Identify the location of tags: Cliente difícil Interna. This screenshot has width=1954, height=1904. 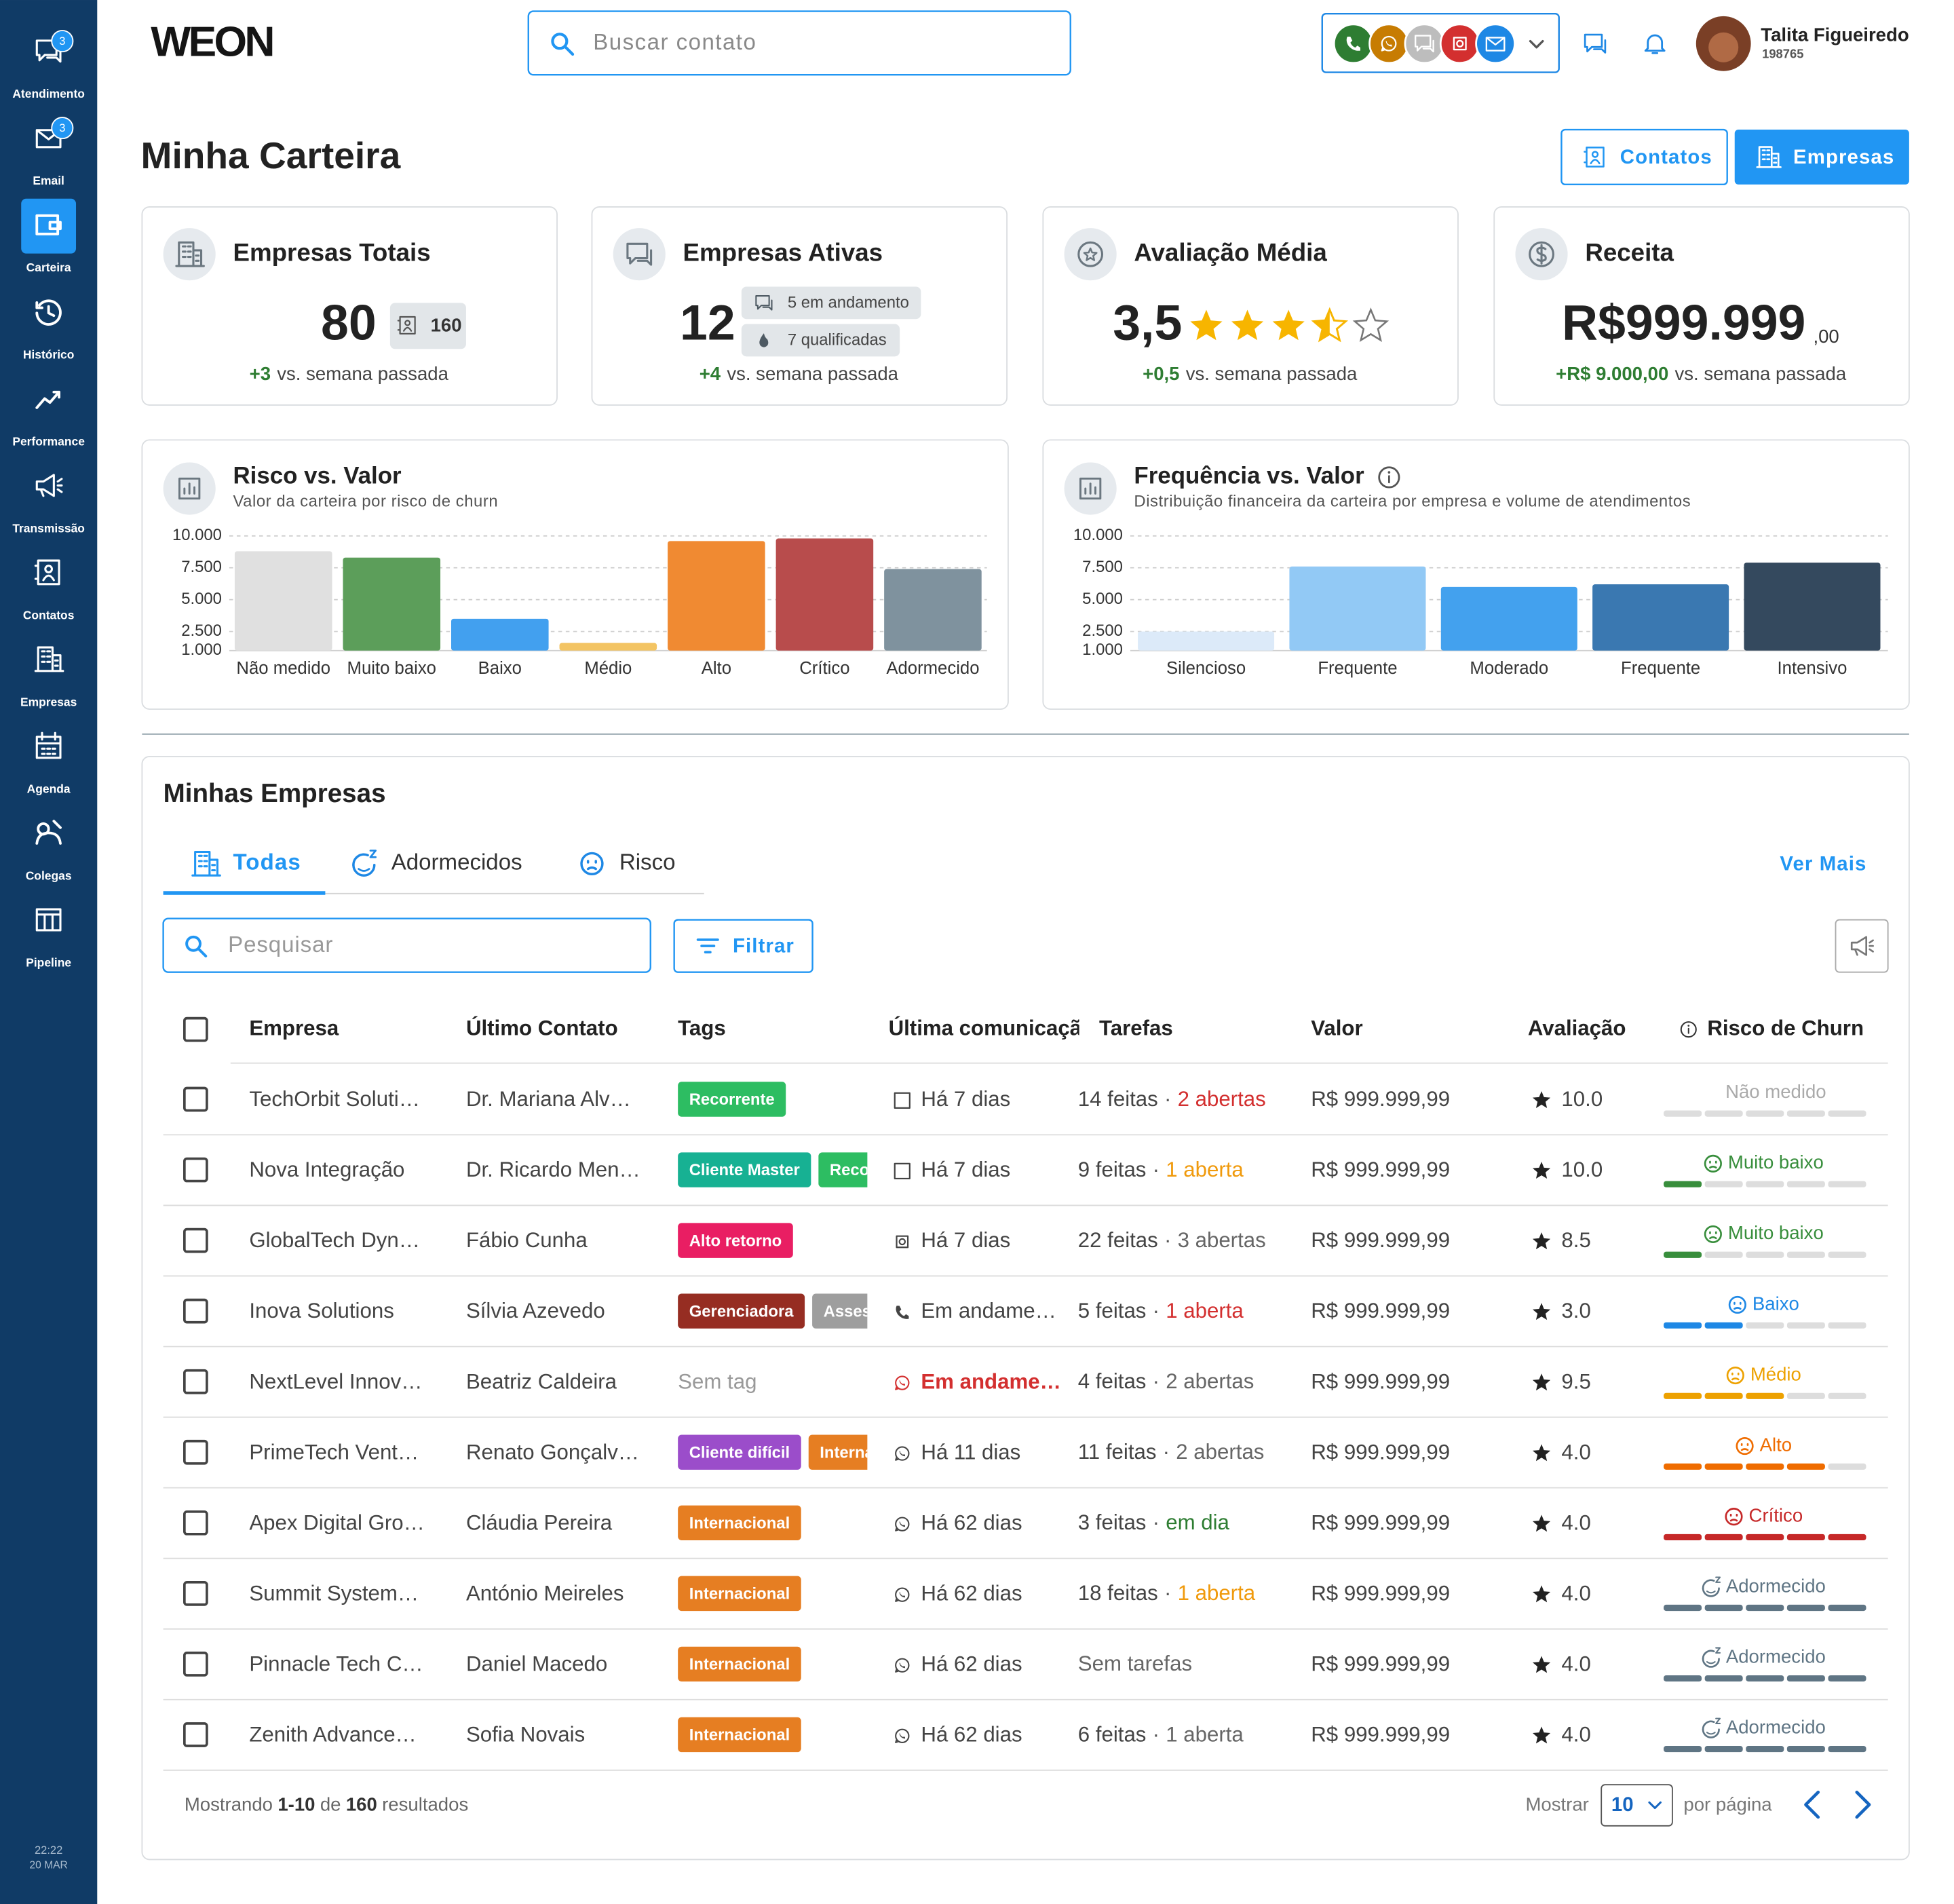
(773, 1452).